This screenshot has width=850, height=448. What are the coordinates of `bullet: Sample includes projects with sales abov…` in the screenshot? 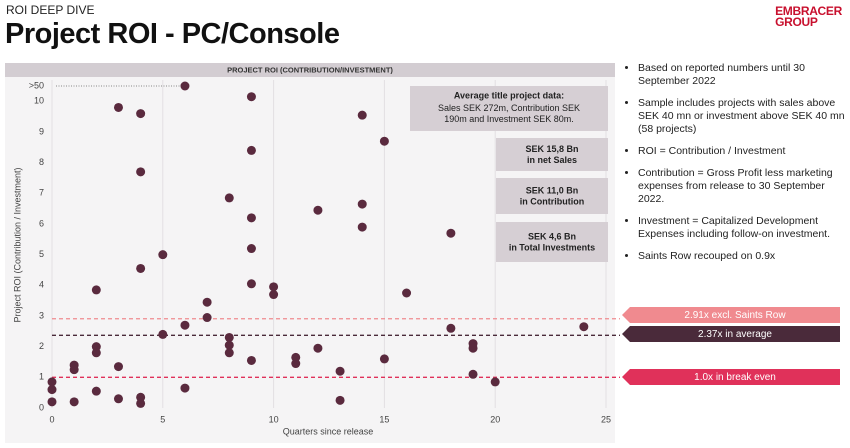 It's located at (744, 116).